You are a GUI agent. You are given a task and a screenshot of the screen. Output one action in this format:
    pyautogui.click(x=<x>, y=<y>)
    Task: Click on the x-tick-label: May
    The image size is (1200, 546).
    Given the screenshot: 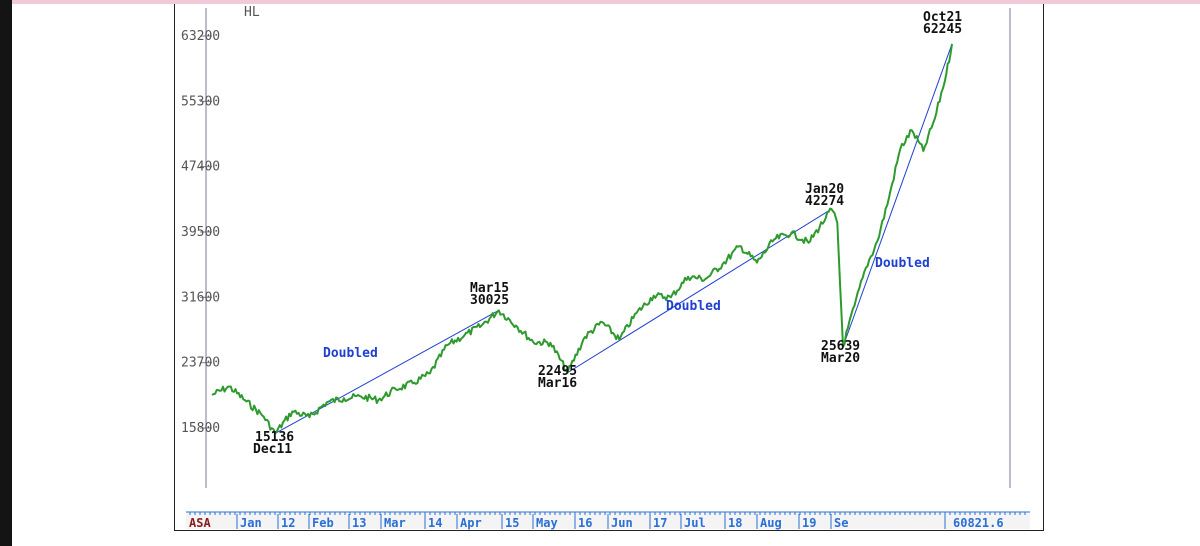 What is the action you would take?
    pyautogui.click(x=547, y=523)
    